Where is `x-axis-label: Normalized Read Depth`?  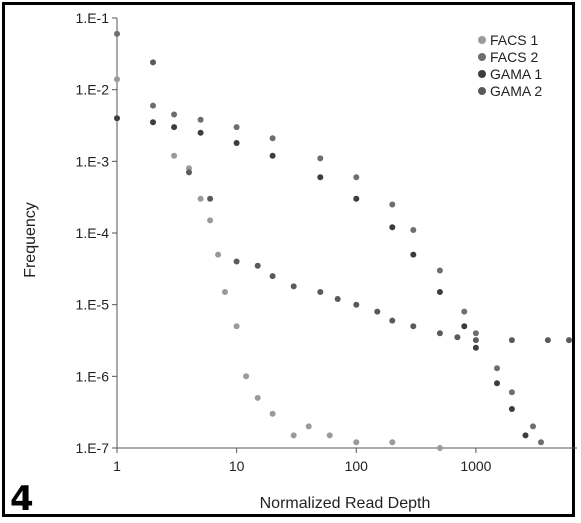 x-axis-label: Normalized Read Depth is located at coordinates (345, 503).